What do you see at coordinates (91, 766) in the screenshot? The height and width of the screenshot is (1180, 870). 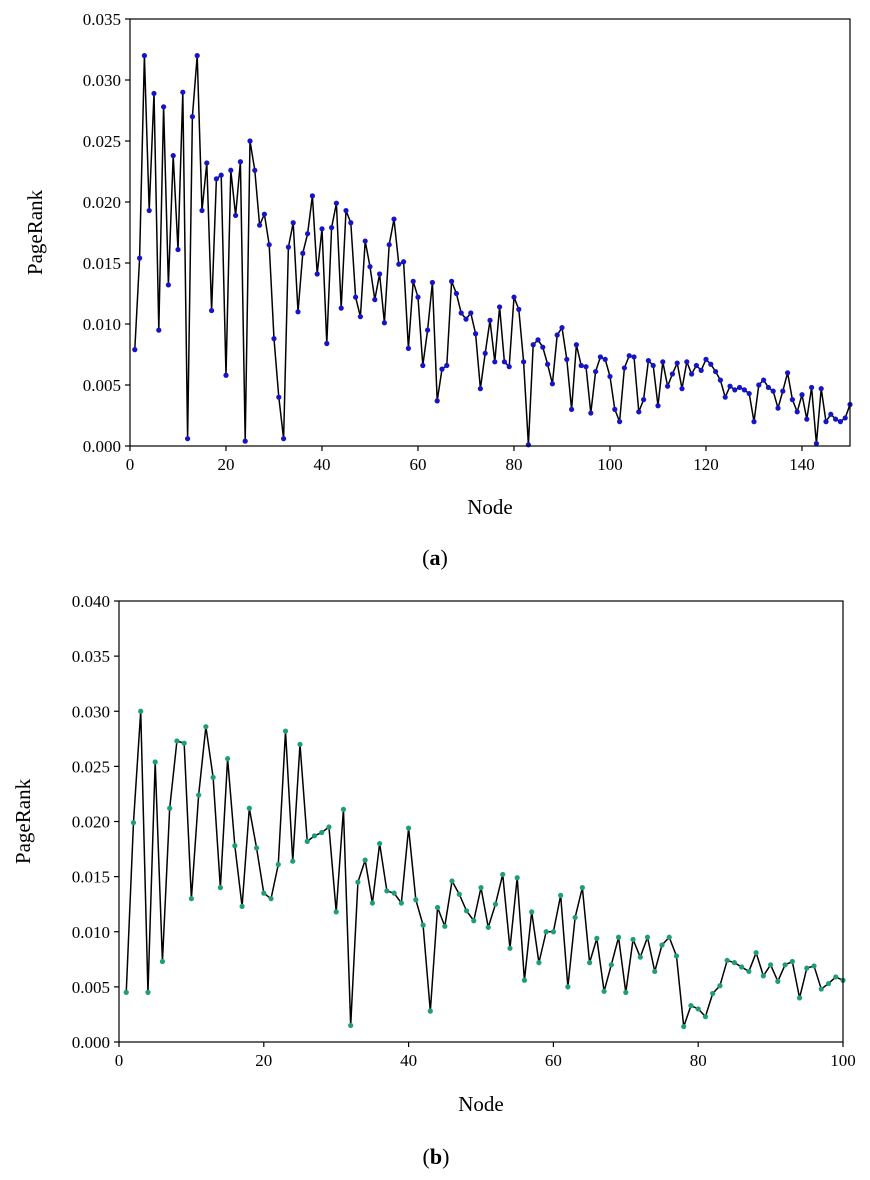 I see `y-tick-label: 0.025` at bounding box center [91, 766].